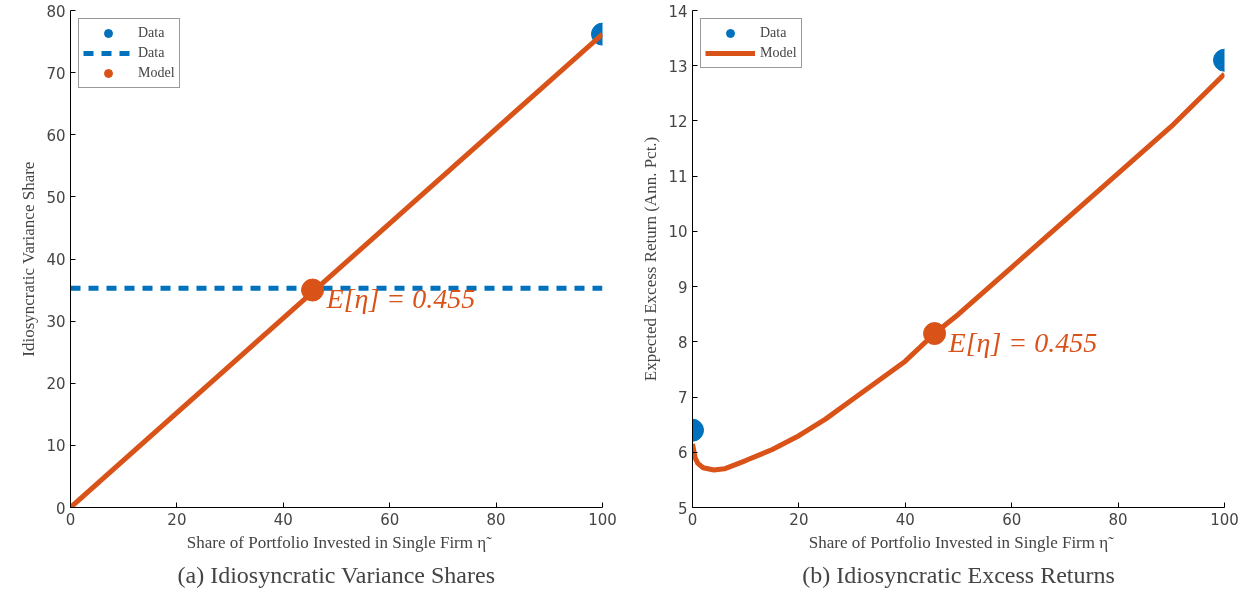 The height and width of the screenshot is (597, 1254). I want to click on y-tick-label: 14, so click(678, 11).